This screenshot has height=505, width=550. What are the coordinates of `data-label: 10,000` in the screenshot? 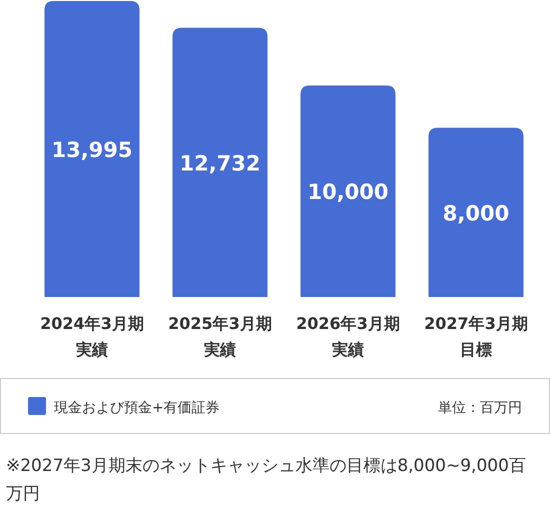 It's located at (348, 192).